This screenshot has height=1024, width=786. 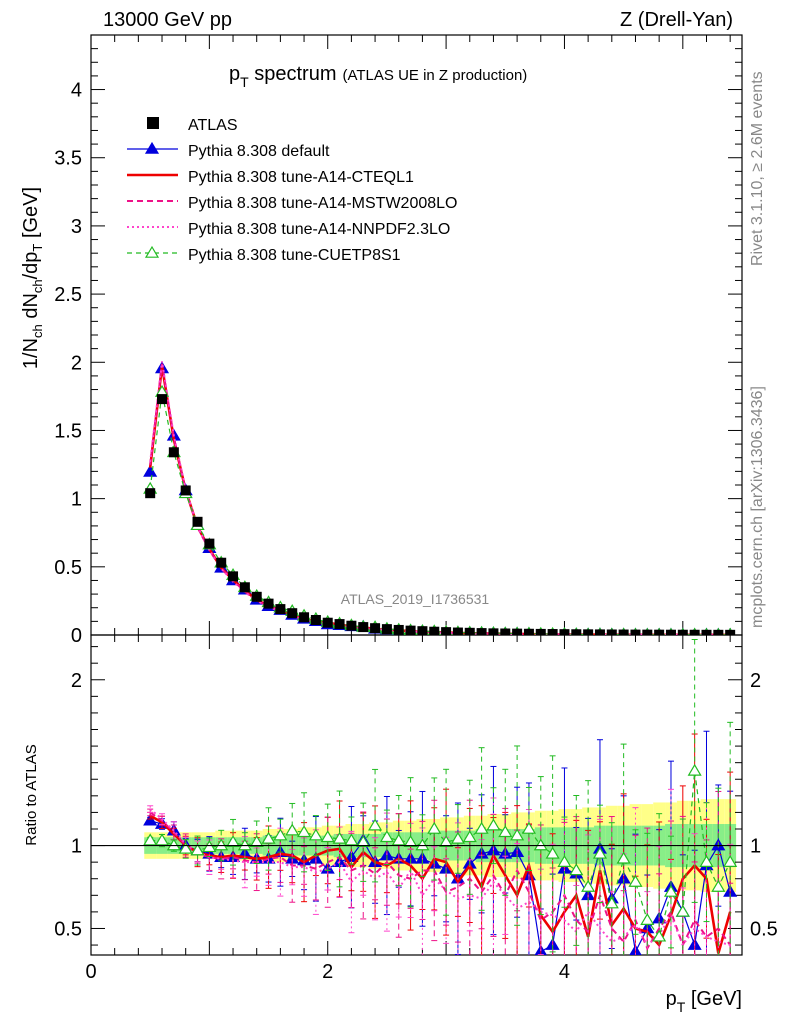 What do you see at coordinates (704, 1001) in the screenshot?
I see `x-axis-title: pT [GeV]` at bounding box center [704, 1001].